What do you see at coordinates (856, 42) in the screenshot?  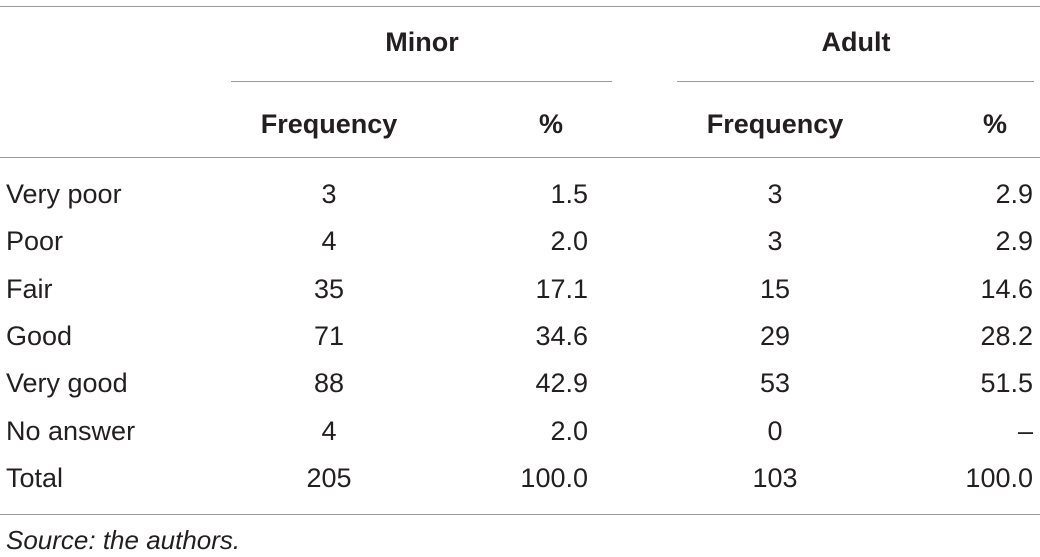 I see `group-header-adult: Adult` at bounding box center [856, 42].